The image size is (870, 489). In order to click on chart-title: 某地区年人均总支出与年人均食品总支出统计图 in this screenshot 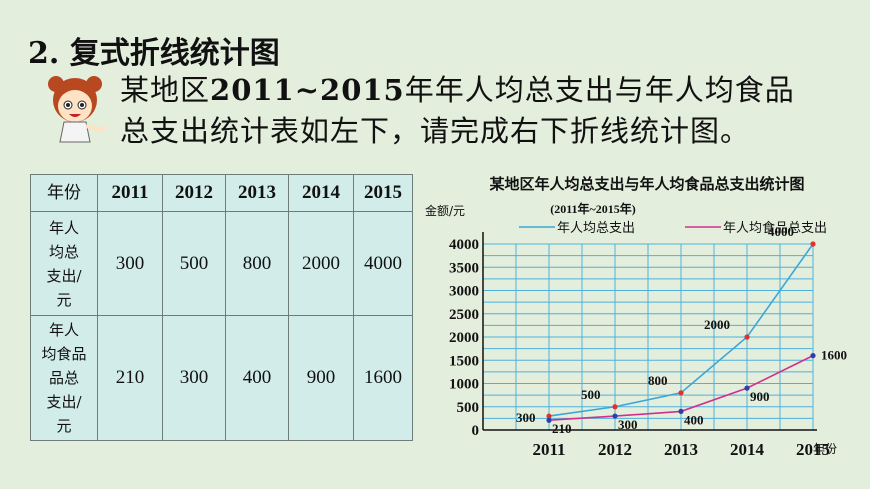, I will do `click(646, 184)`.